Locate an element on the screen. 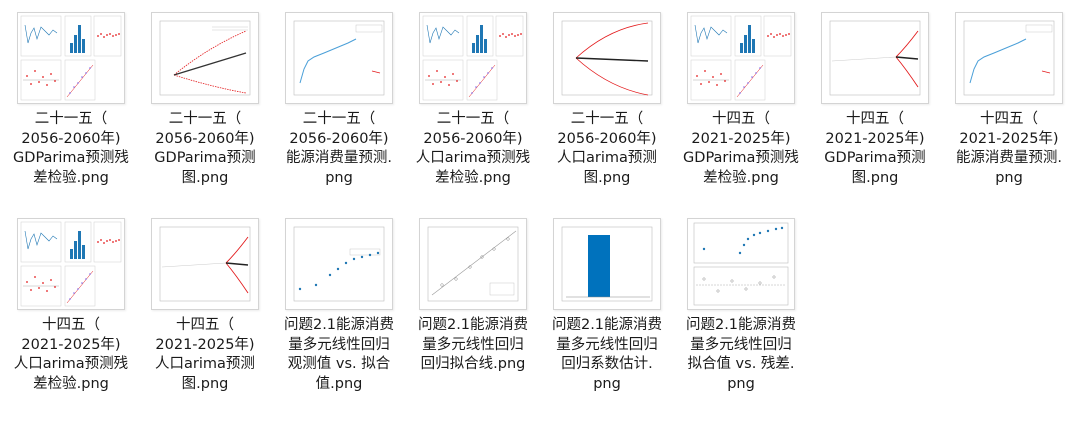 The width and height of the screenshot is (1074, 422). file-name-label: 二十一五（ 2056-2060年) GDParima预测 图.png is located at coordinates (205, 148).